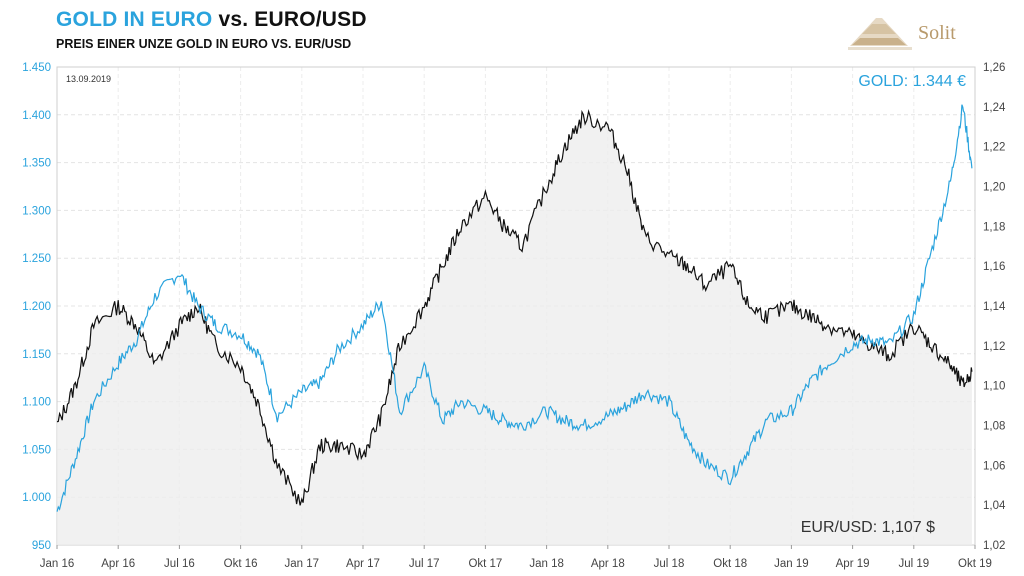 The image size is (1024, 576). Describe the element at coordinates (669, 564) in the screenshot. I see `x-tick-label: Jul 18` at that location.